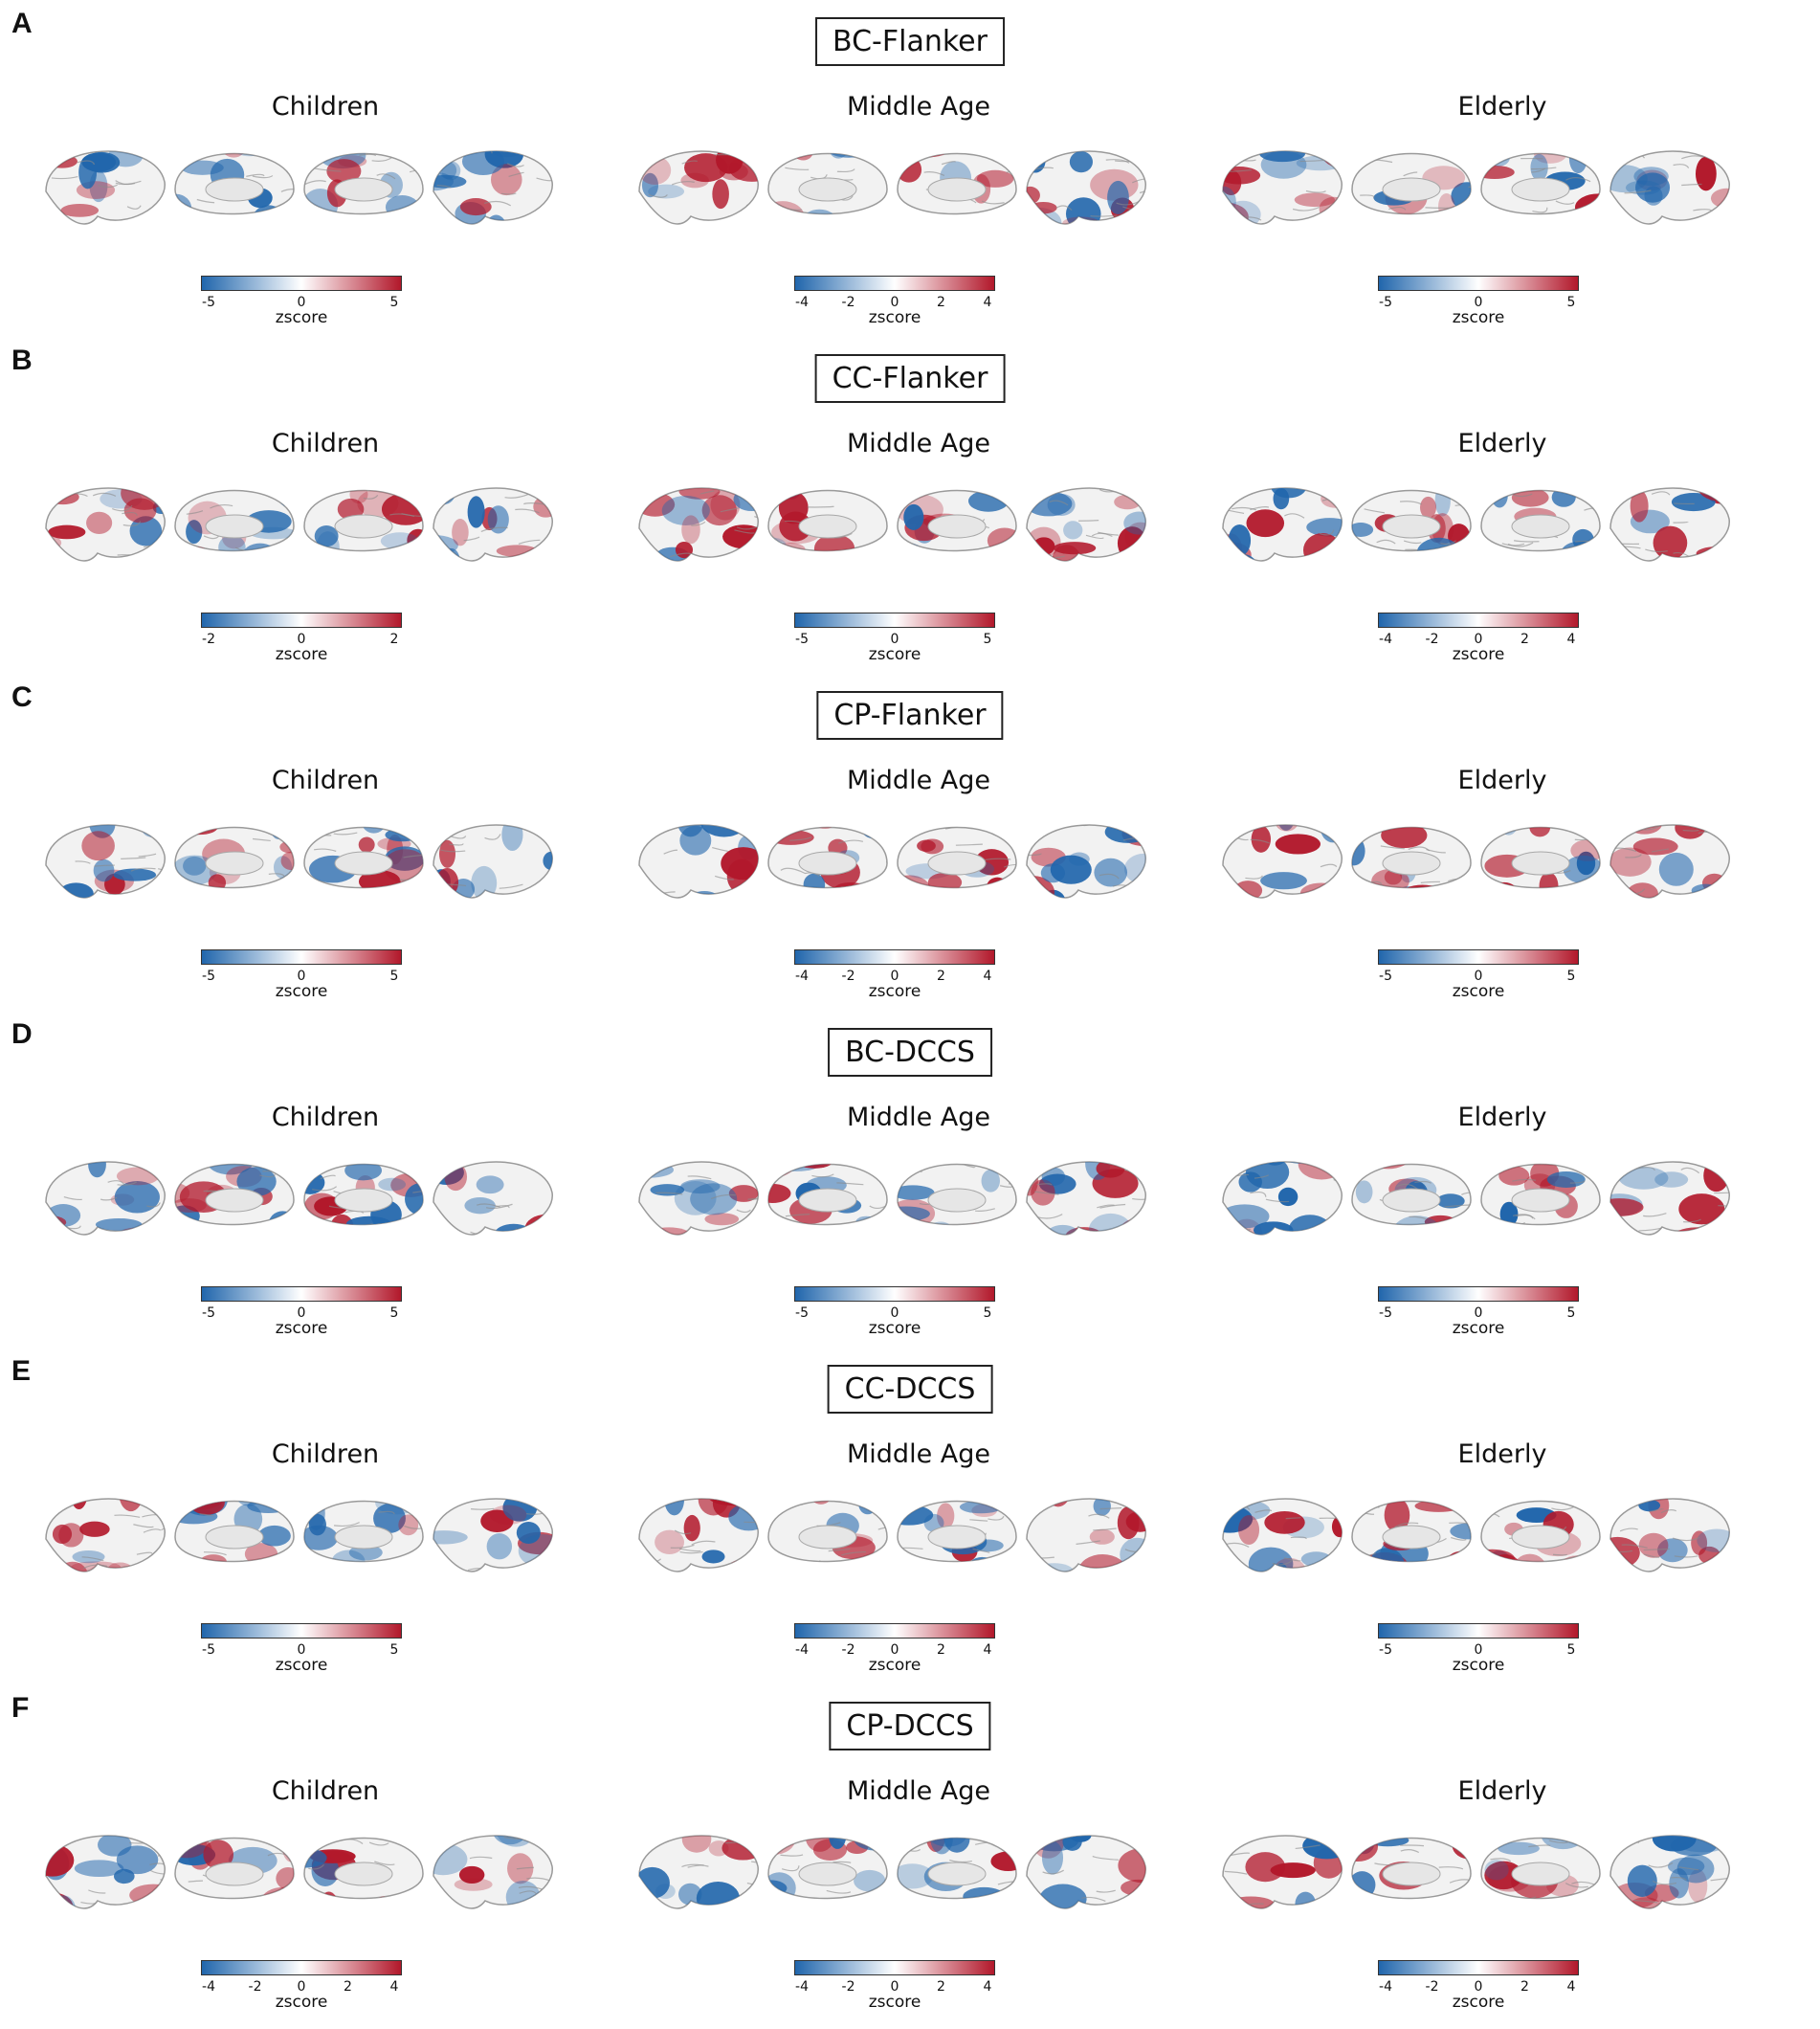 The height and width of the screenshot is (2029, 1820). I want to click on panel-letter: A, so click(22, 24).